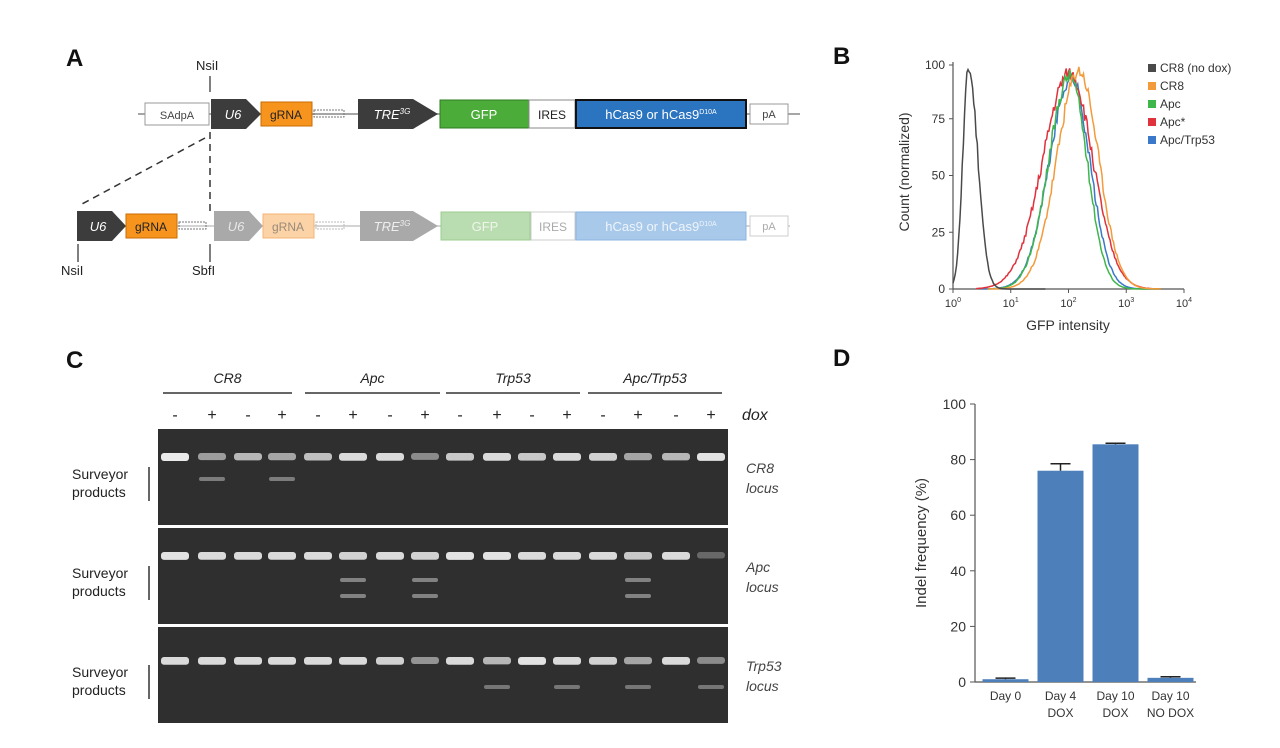  I want to click on bar-y-tick-label: 100, so click(955, 404).